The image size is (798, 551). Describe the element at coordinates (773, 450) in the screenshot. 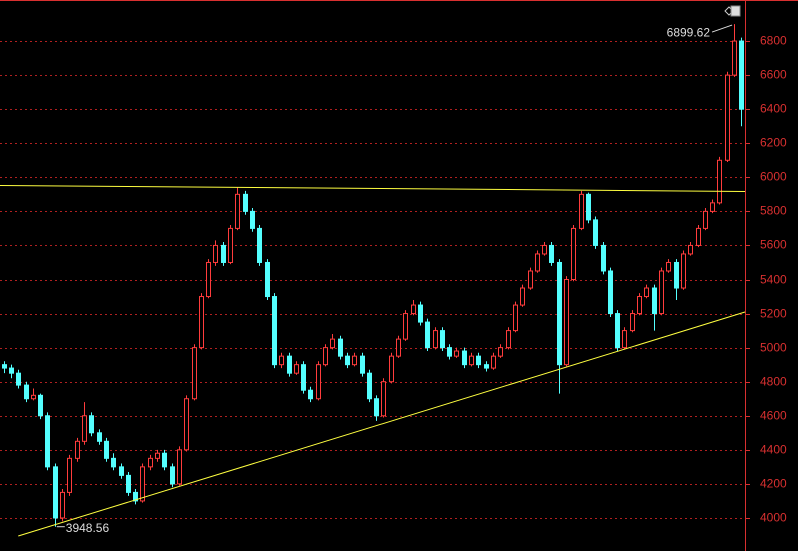

I see `y-tick-label: 4400` at that location.